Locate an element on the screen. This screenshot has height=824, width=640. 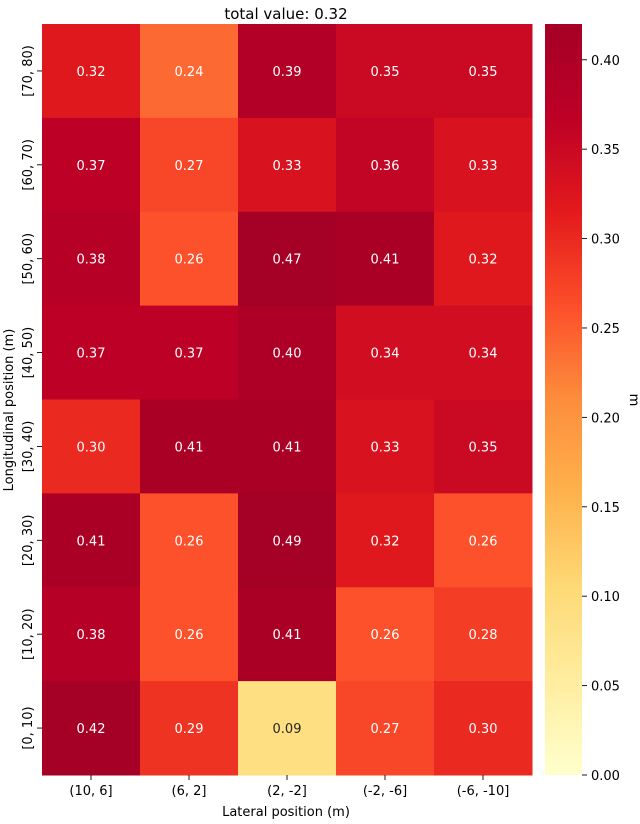
cell-value-label: 0.36 is located at coordinates (385, 166).